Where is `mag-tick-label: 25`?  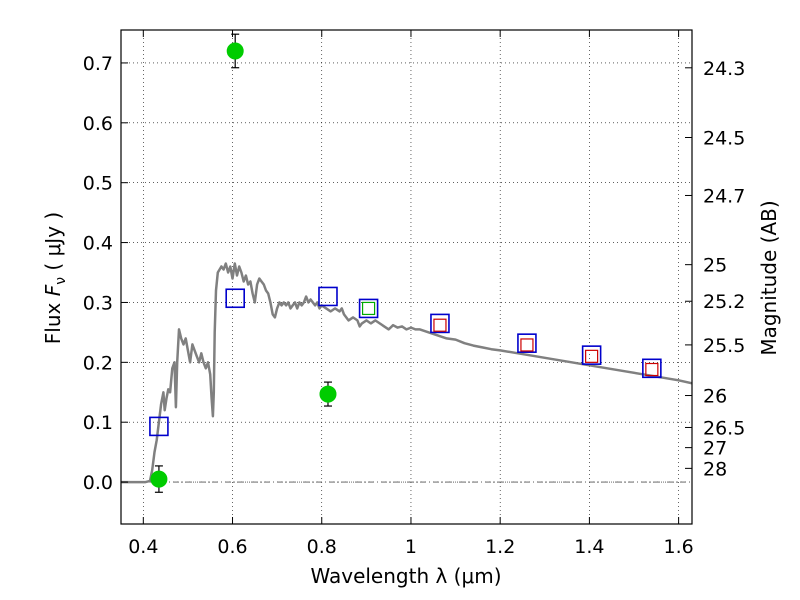
mag-tick-label: 25 is located at coordinates (715, 266).